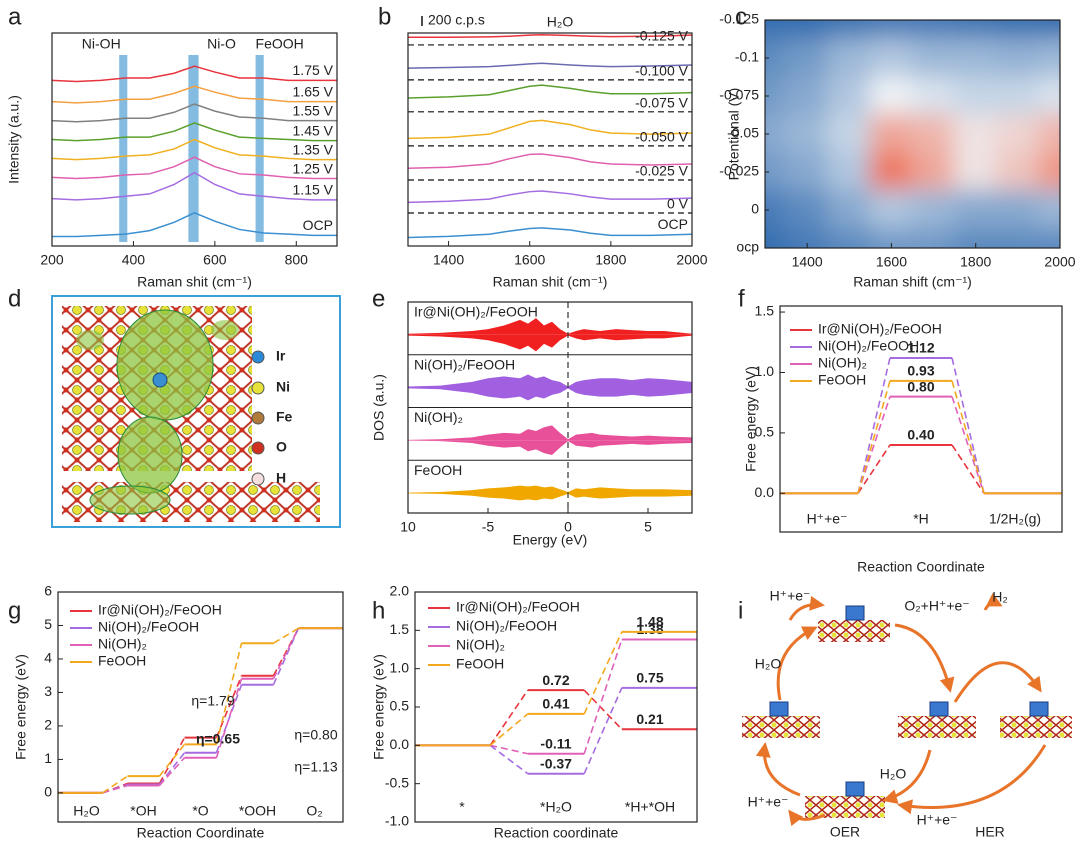  I want to click on legend-label: Ni, so click(283, 387).